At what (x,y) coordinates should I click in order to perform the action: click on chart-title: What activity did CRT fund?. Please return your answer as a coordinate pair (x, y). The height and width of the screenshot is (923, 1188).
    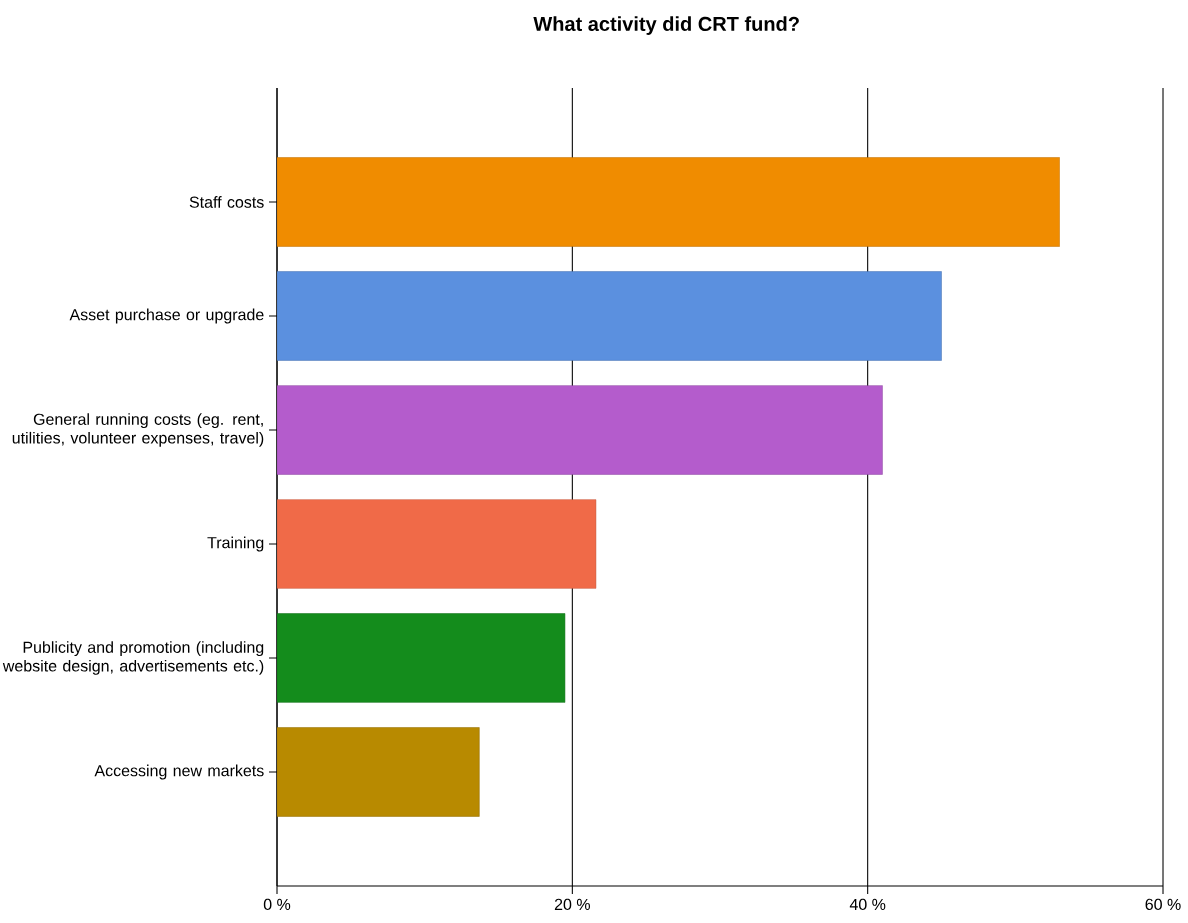
    Looking at the image, I should click on (666, 25).